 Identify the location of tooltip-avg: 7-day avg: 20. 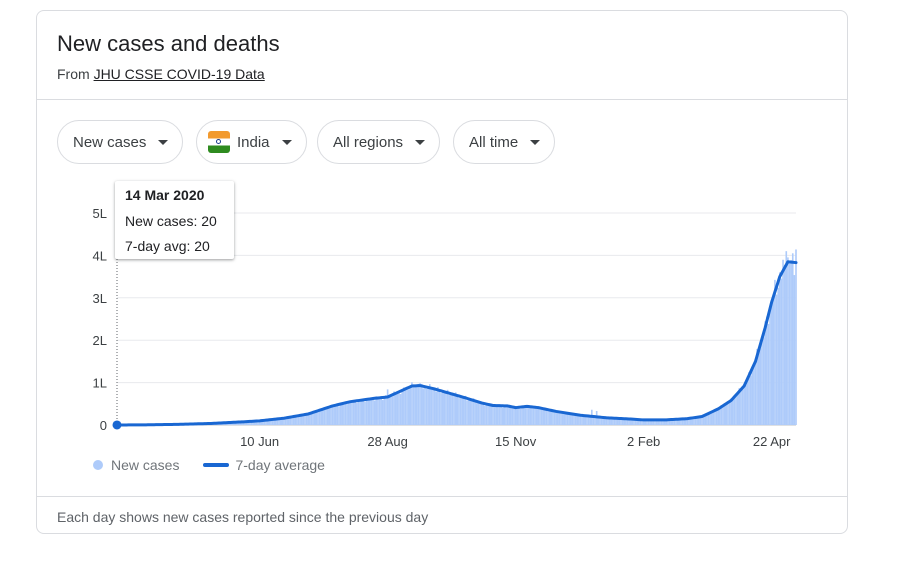
(167, 246).